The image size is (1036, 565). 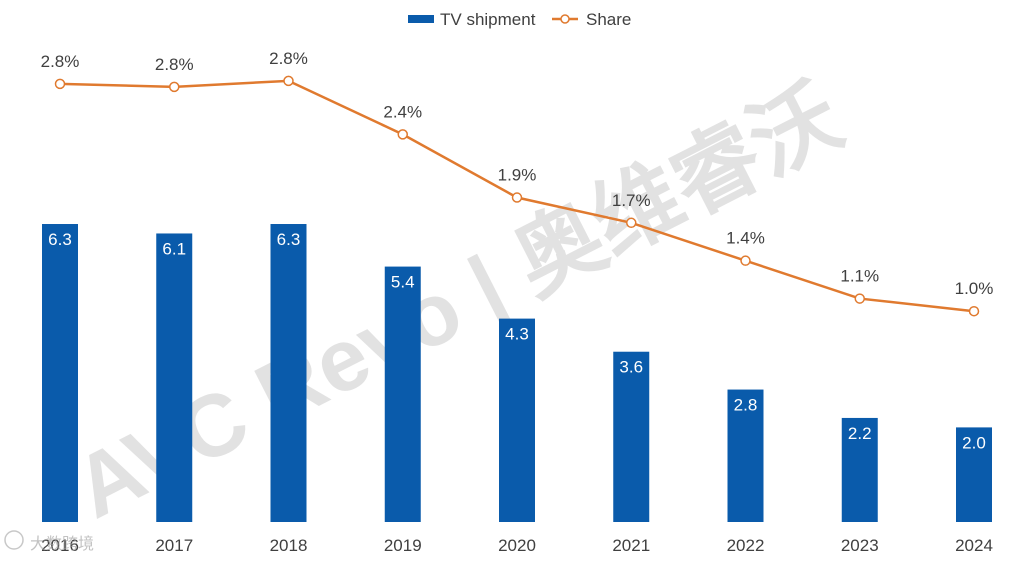 I want to click on bar-value-label: 5.4, so click(x=403, y=282).